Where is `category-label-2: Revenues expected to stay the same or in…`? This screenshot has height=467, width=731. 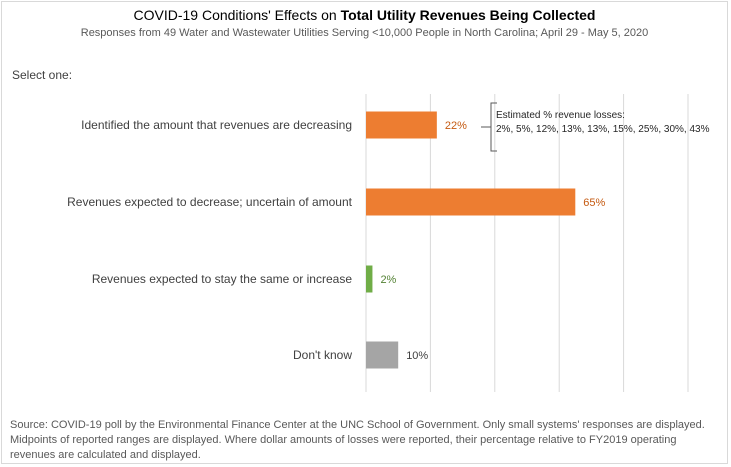 category-label-2: Revenues expected to stay the same or in… is located at coordinates (222, 279).